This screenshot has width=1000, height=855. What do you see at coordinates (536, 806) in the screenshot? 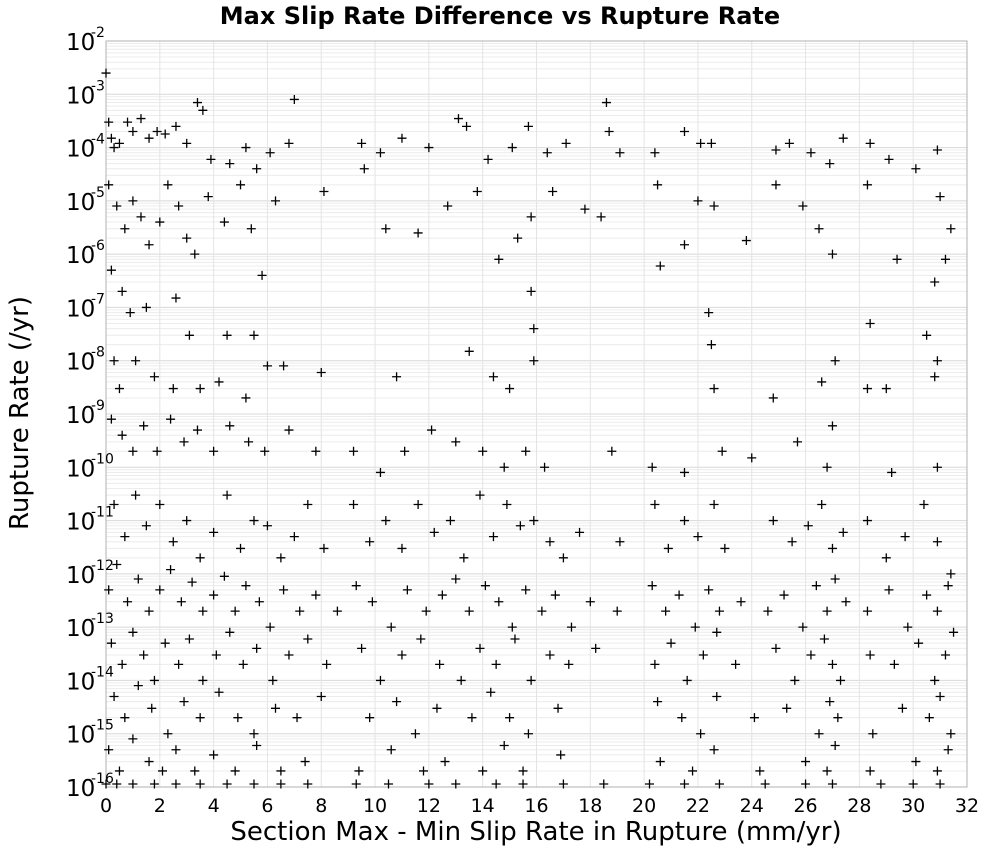
I see `x-tick-label: 16` at bounding box center [536, 806].